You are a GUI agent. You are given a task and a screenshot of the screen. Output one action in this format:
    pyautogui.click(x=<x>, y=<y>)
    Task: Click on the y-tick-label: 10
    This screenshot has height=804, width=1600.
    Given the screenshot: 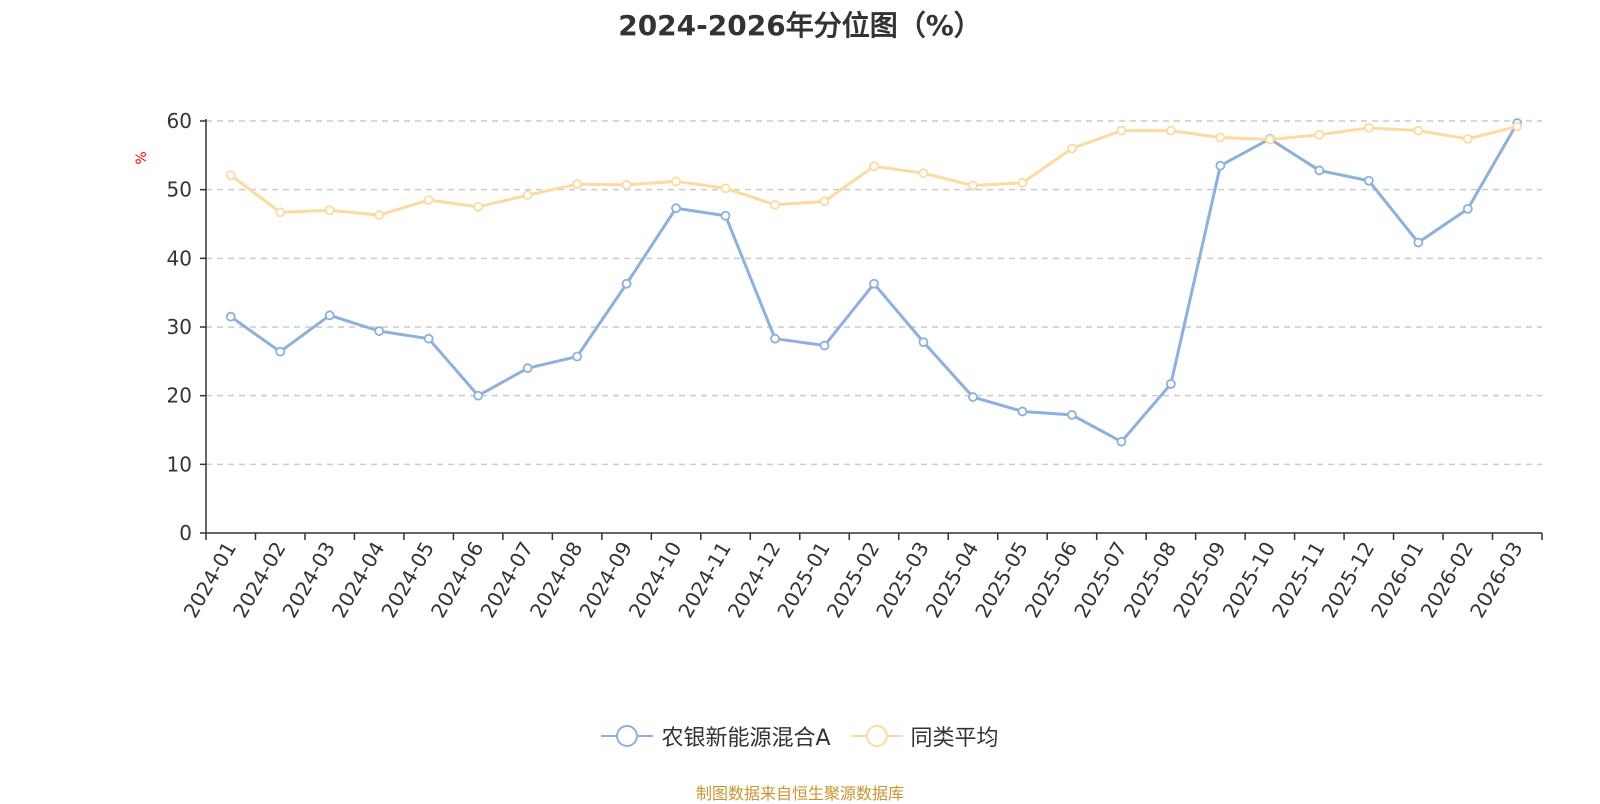 What is the action you would take?
    pyautogui.click(x=179, y=464)
    